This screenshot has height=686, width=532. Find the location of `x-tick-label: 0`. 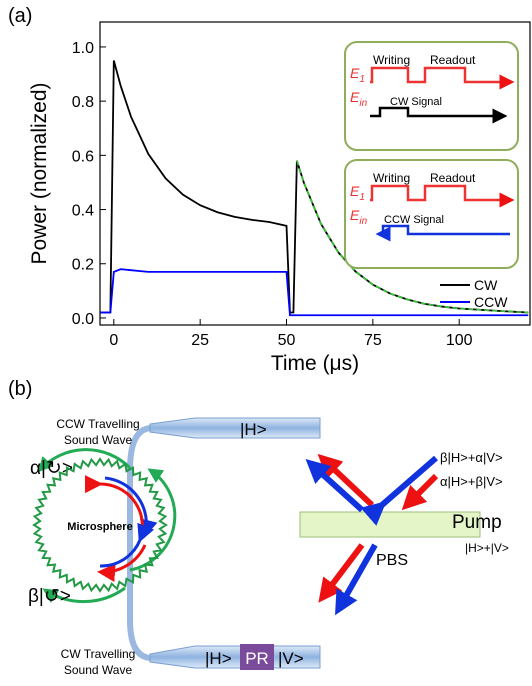

x-tick-label: 0 is located at coordinates (113, 340).